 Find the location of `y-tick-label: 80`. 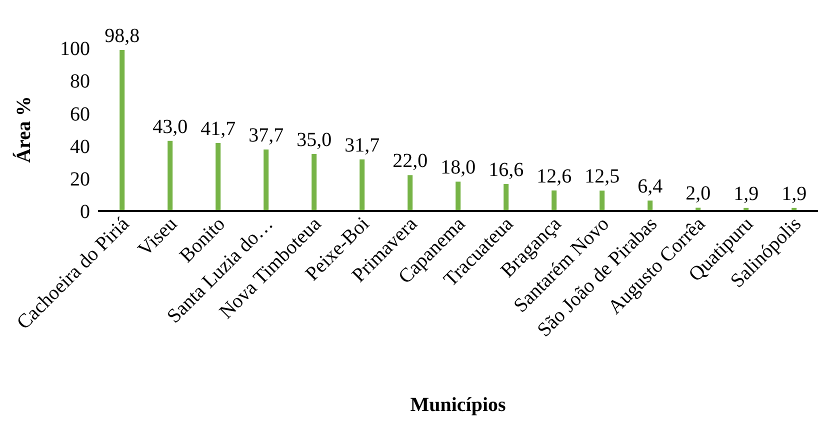

y-tick-label: 80 is located at coordinates (80, 81).